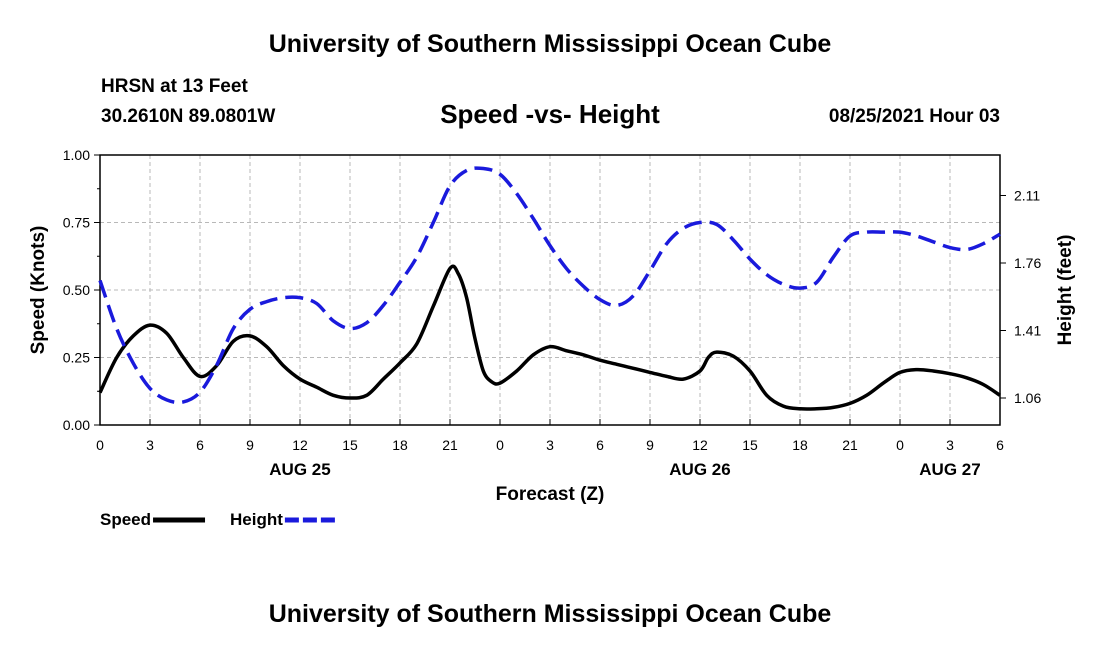 The image size is (1100, 650). Describe the element at coordinates (76, 223) in the screenshot. I see `y-left-tick-label: 0.75` at that location.